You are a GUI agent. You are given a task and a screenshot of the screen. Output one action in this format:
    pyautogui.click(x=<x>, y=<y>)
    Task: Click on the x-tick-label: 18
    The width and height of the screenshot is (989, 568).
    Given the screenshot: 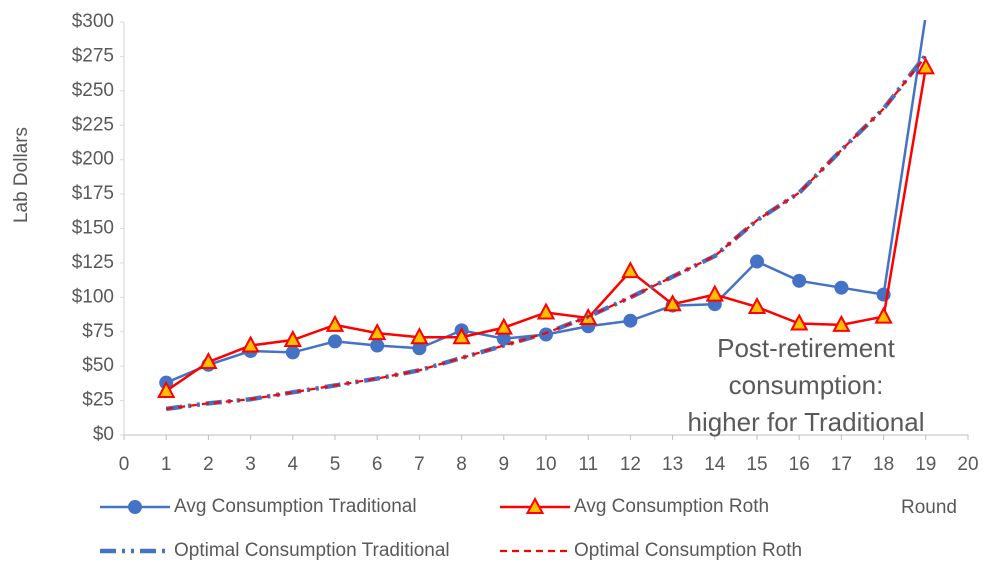 What is the action you would take?
    pyautogui.click(x=883, y=464)
    